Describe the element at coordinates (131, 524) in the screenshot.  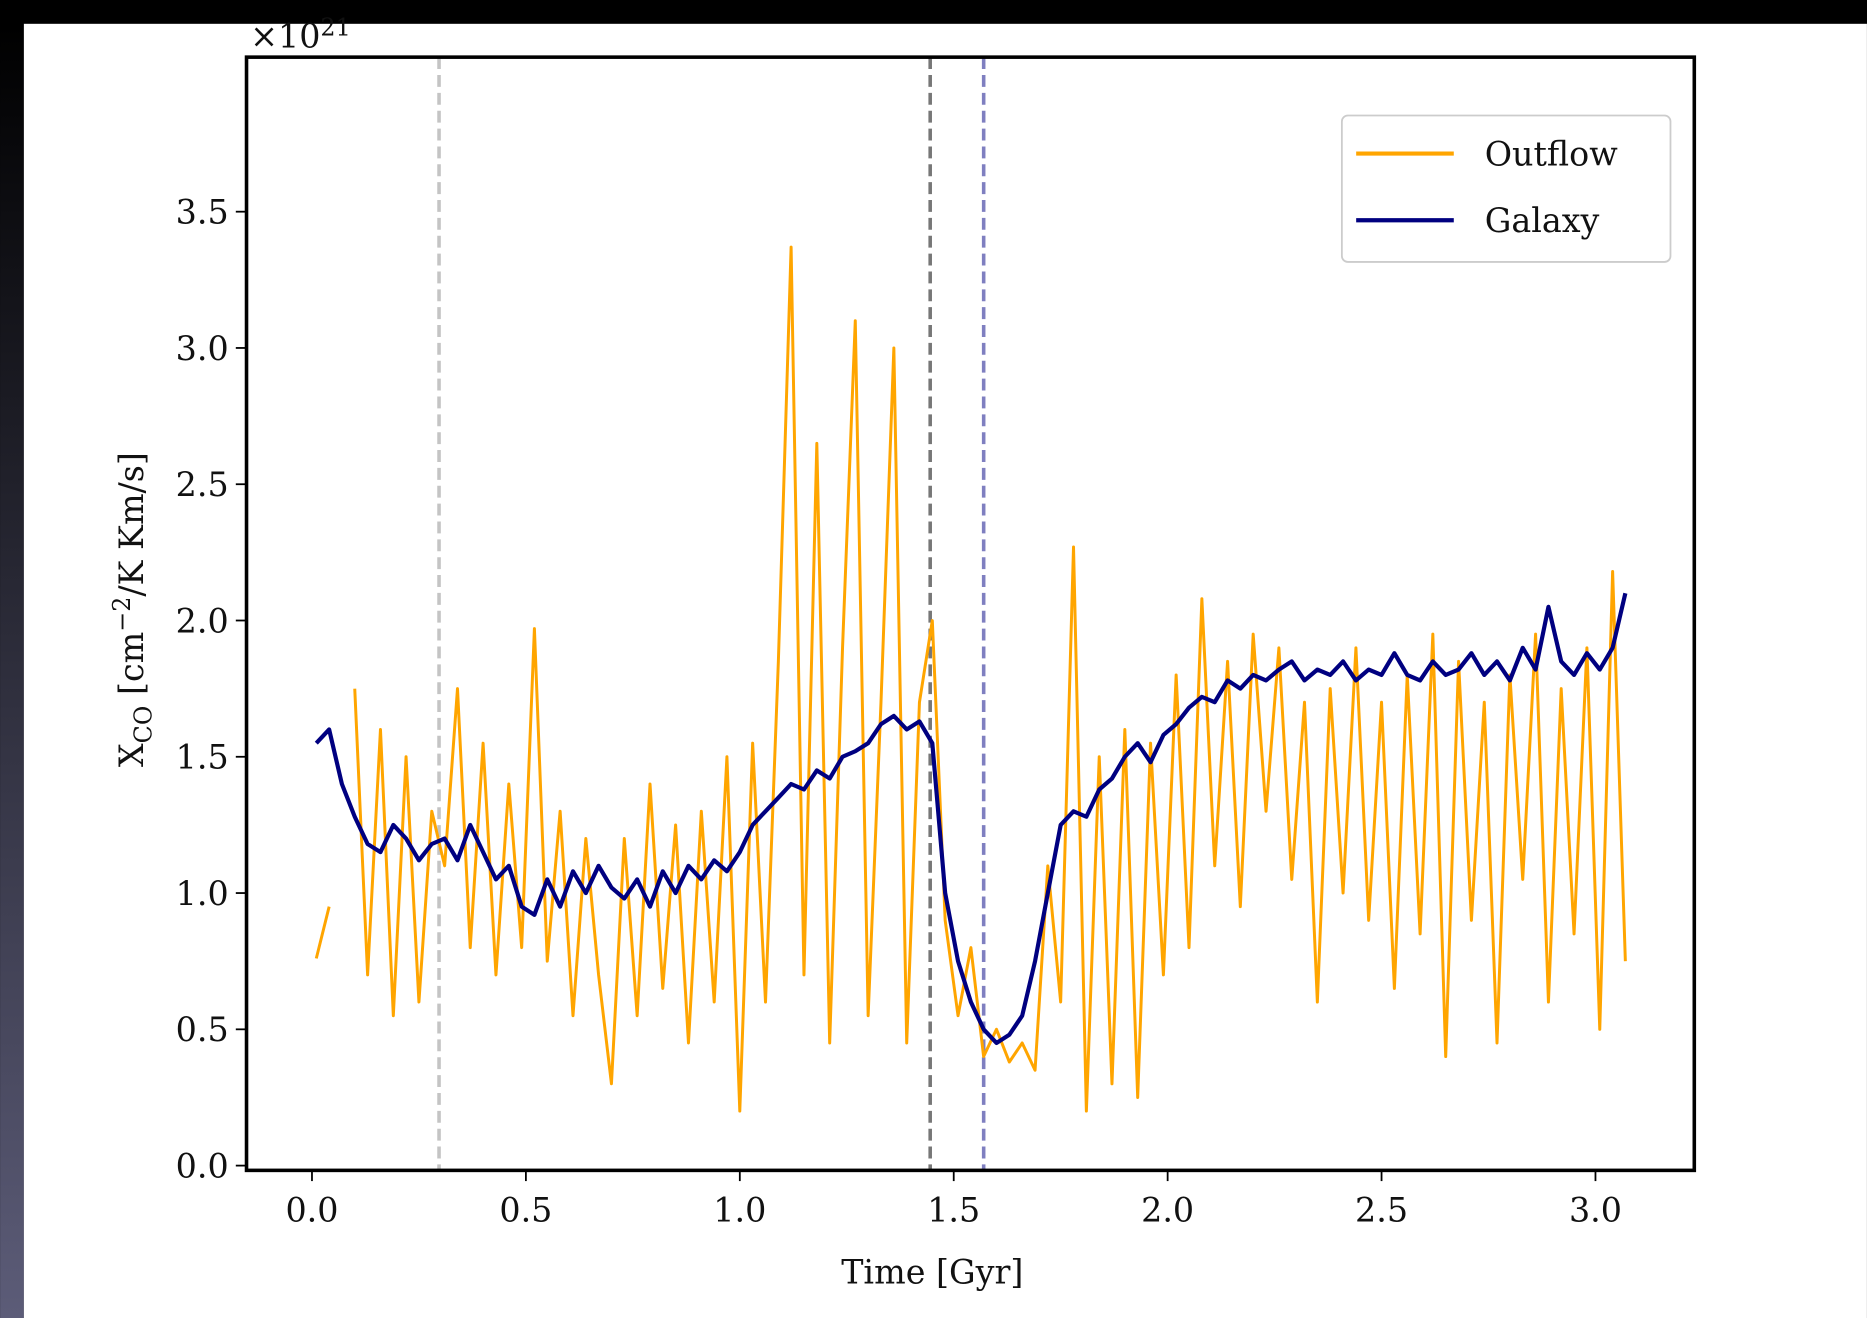
I see `ylabel-unit-close: /K Km/s]` at that location.